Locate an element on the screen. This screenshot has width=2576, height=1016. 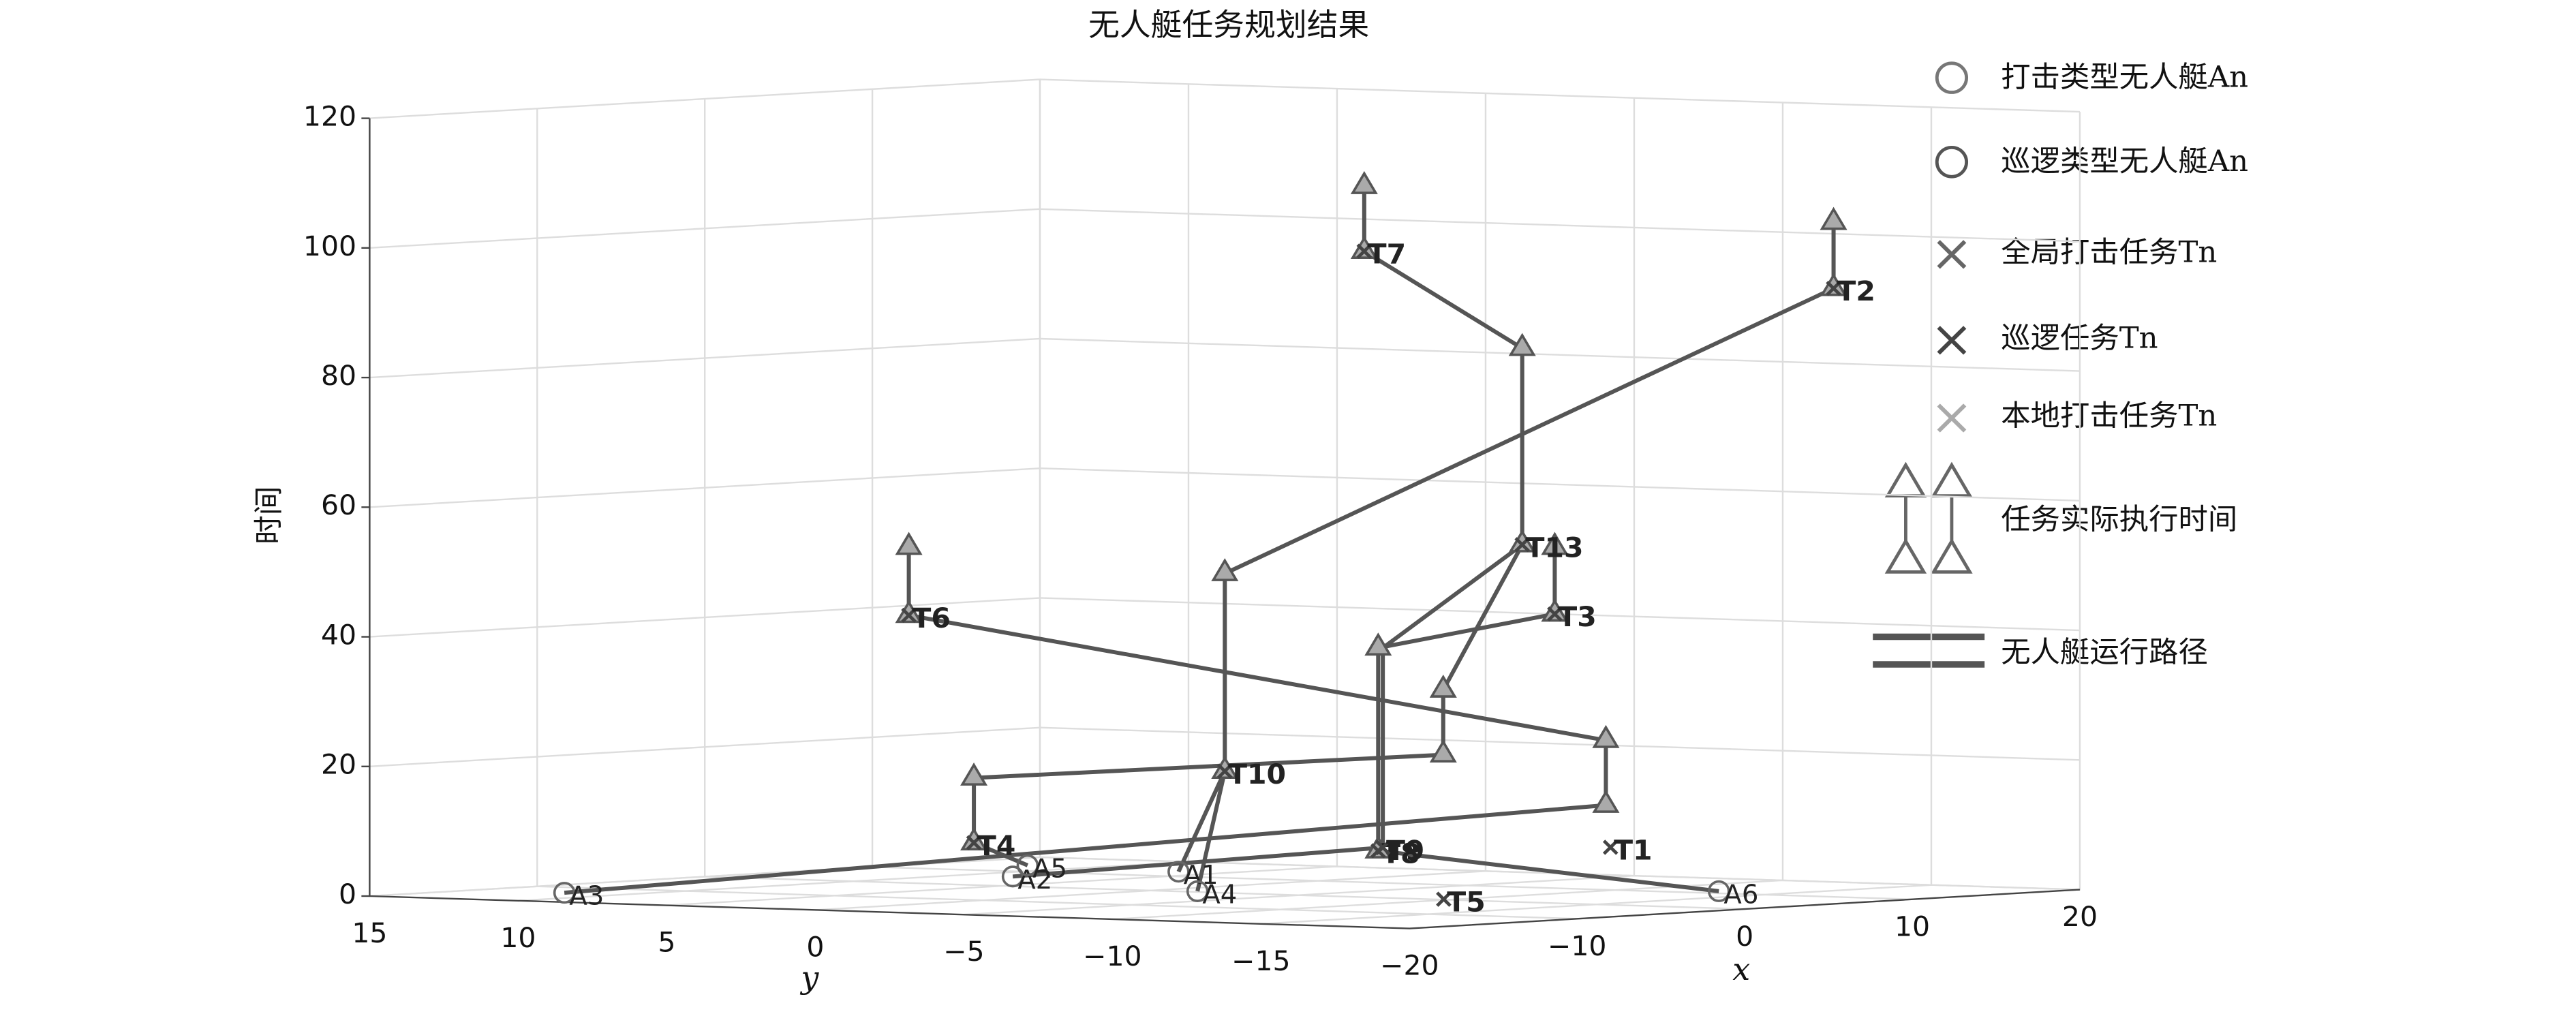
task-label: T13 is located at coordinates (1555, 548).